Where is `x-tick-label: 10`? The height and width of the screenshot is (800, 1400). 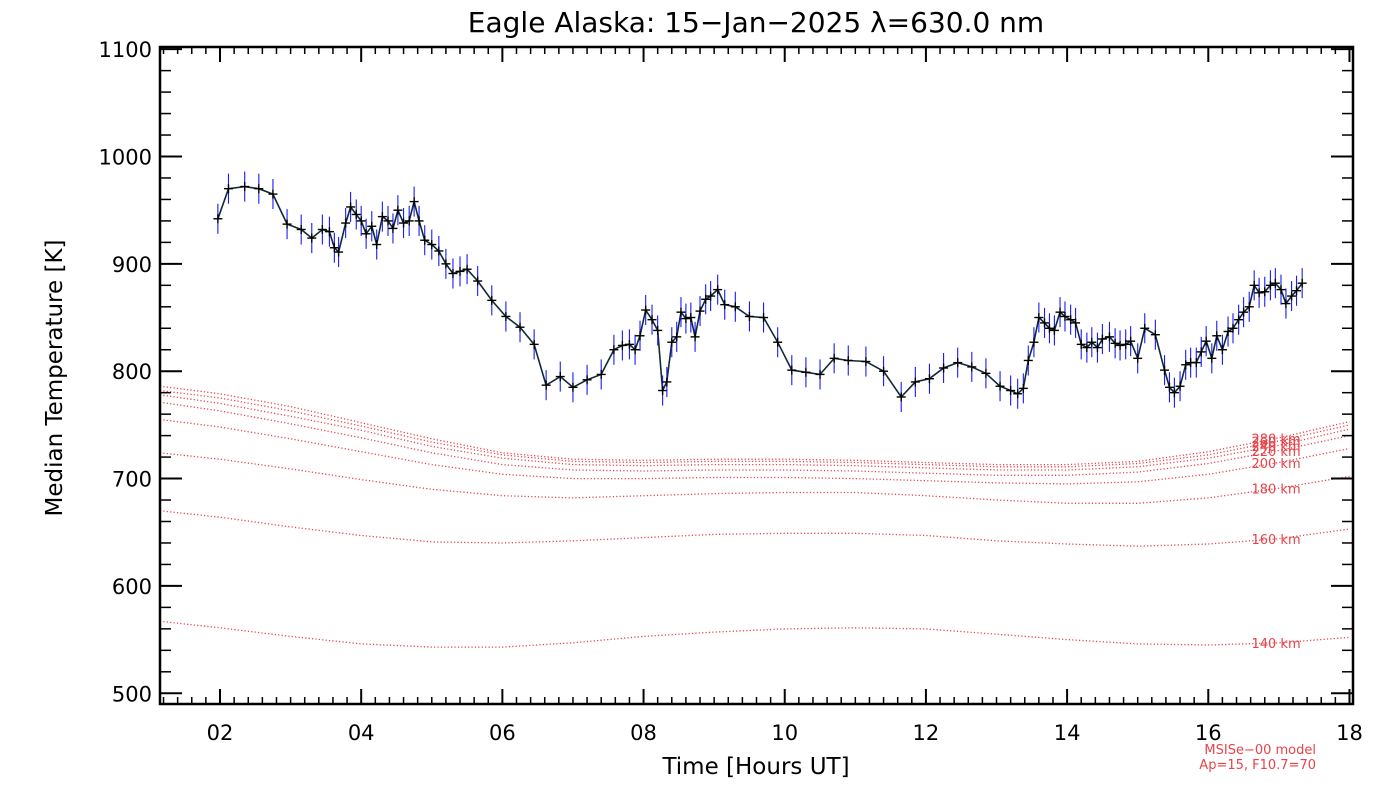
x-tick-label: 10 is located at coordinates (784, 733).